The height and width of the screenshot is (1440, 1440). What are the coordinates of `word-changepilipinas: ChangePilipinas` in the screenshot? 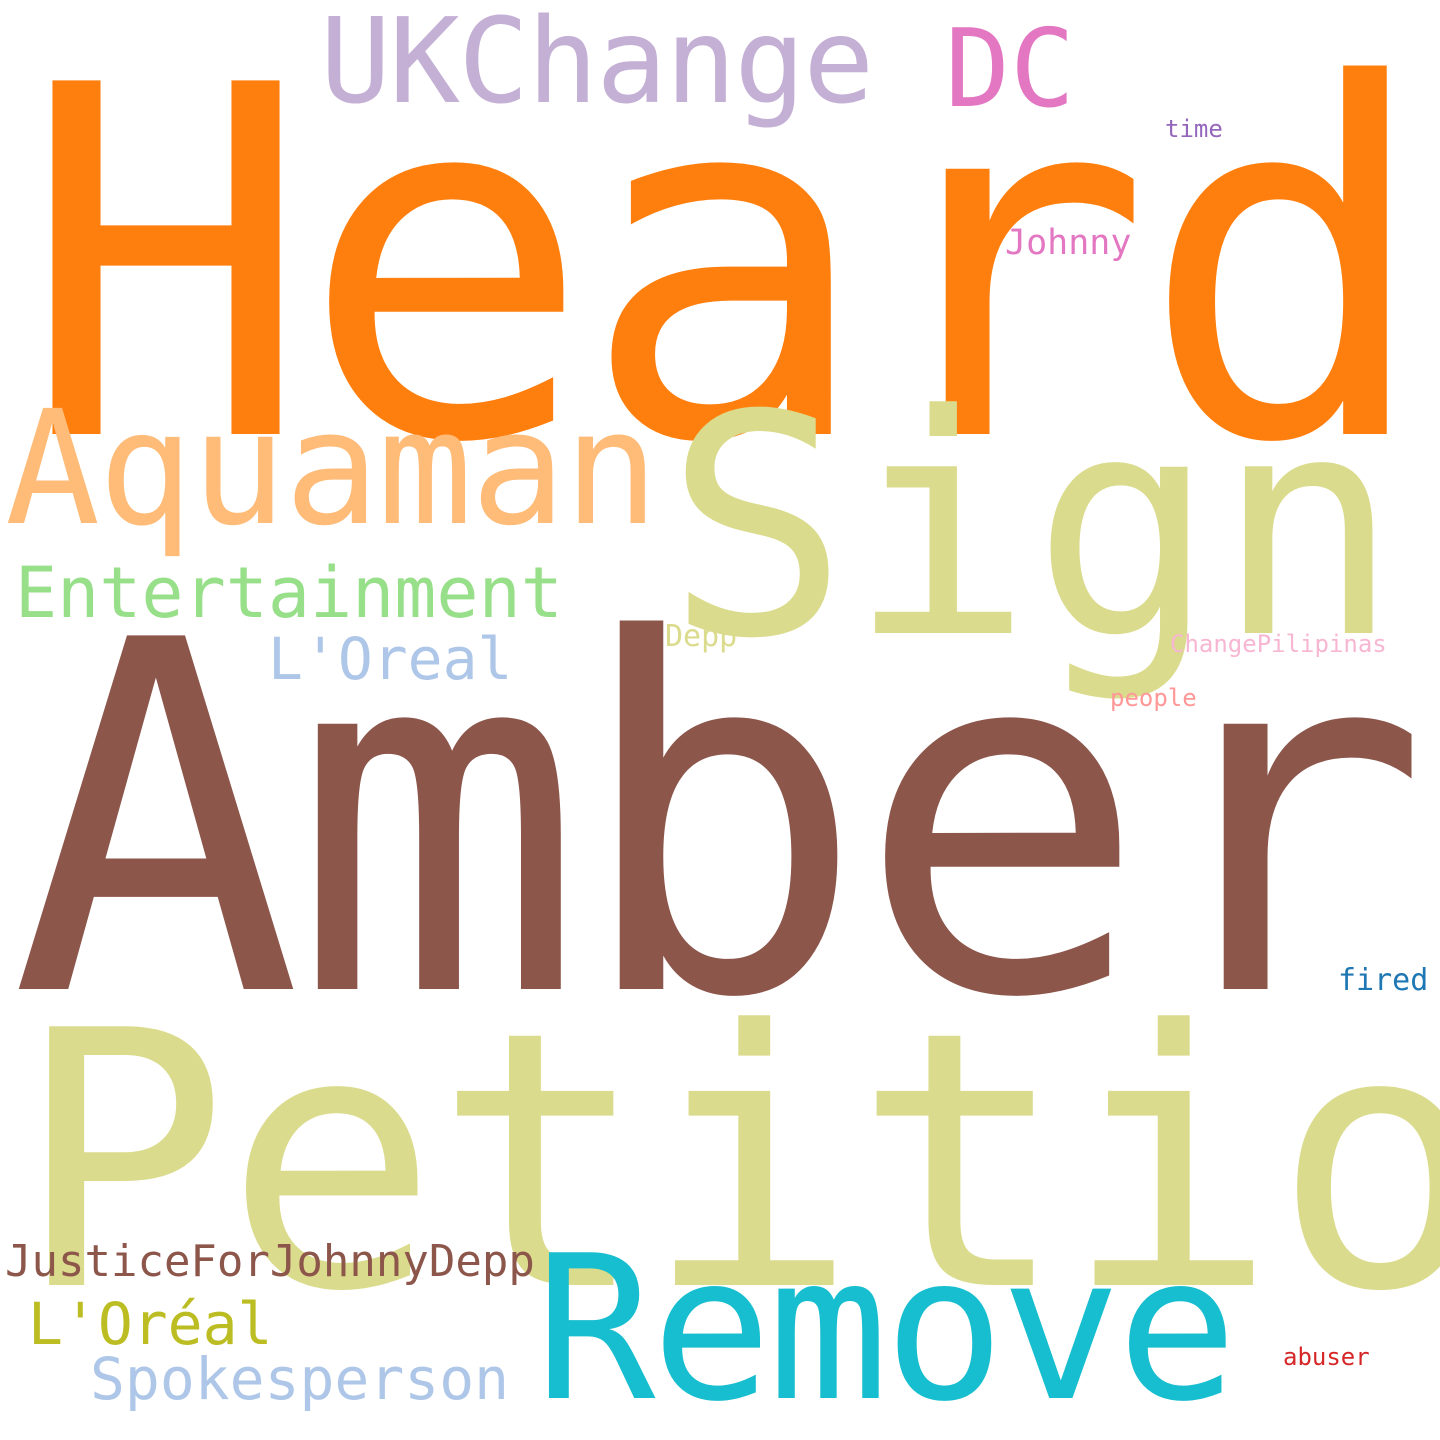 It's located at (1278, 644).